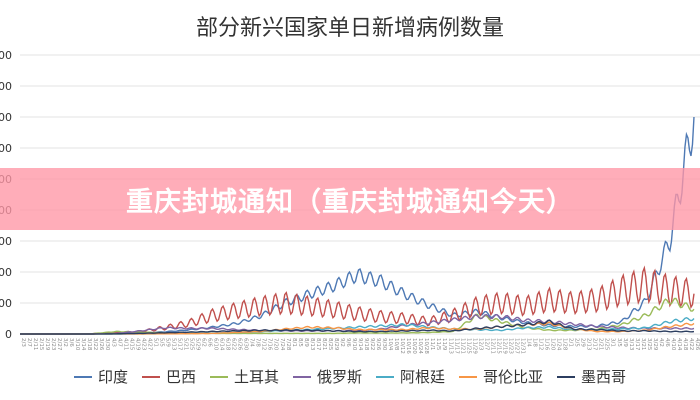  I want to click on x-tick-label: 6/26, so click(240, 344).